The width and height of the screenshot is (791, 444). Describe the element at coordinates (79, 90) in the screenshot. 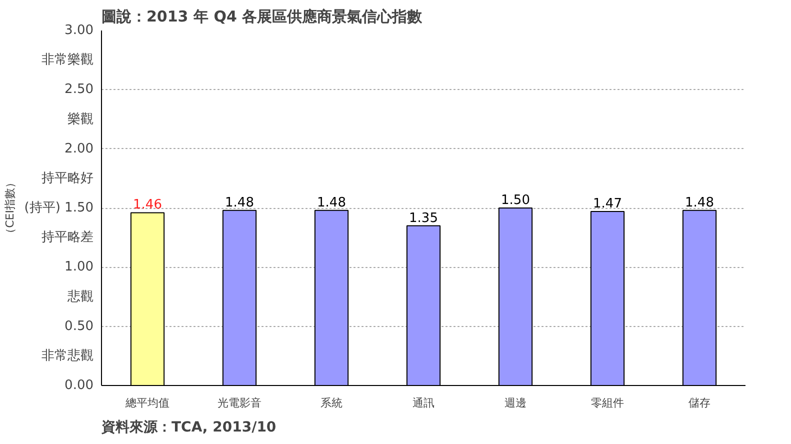

I see `y-tick-label: 2.50` at that location.